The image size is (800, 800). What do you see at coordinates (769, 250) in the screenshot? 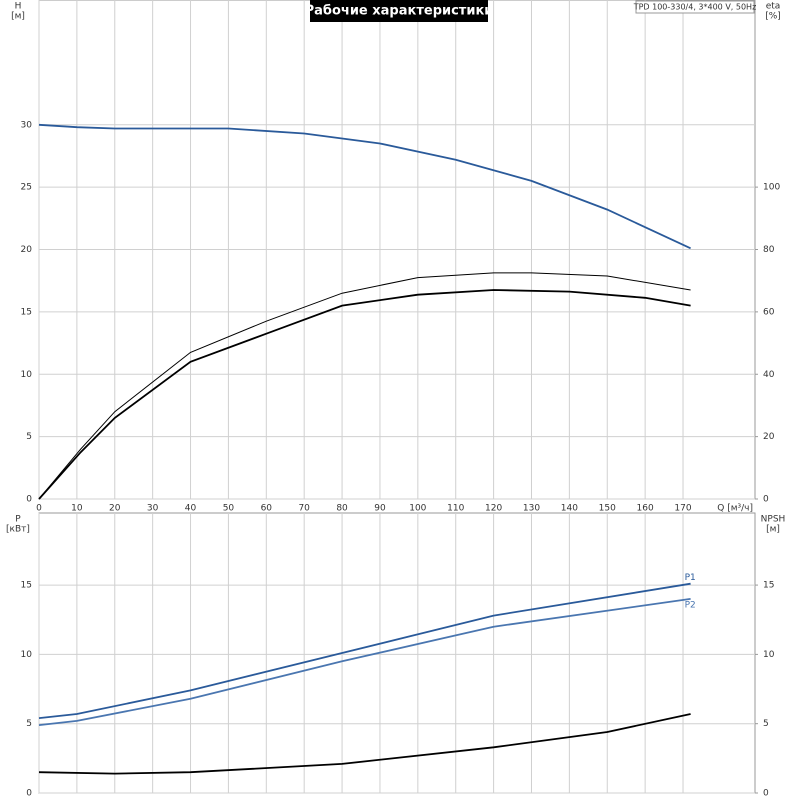
I see `y2-tick-label: 80` at bounding box center [769, 250].